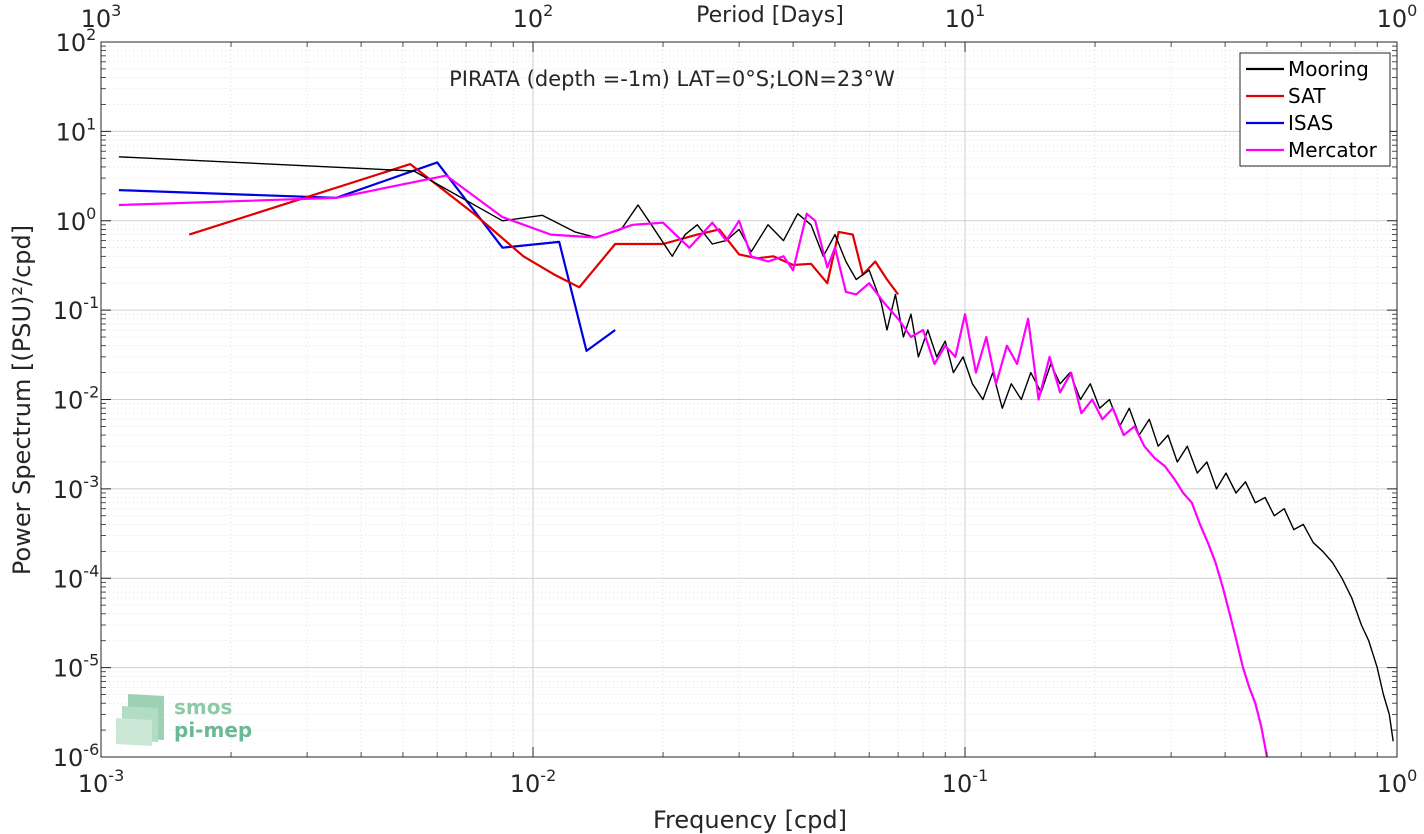 The width and height of the screenshot is (1424, 834). I want to click on legend: Mooring SAT ISAS Mercator, so click(1315, 109).